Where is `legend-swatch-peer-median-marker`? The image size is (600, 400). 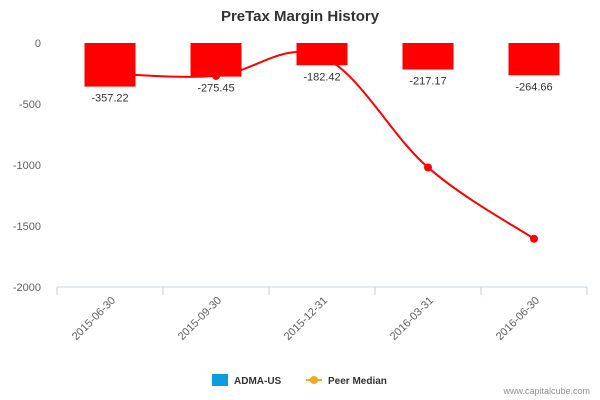
legend-swatch-peer-median-marker is located at coordinates (314, 380).